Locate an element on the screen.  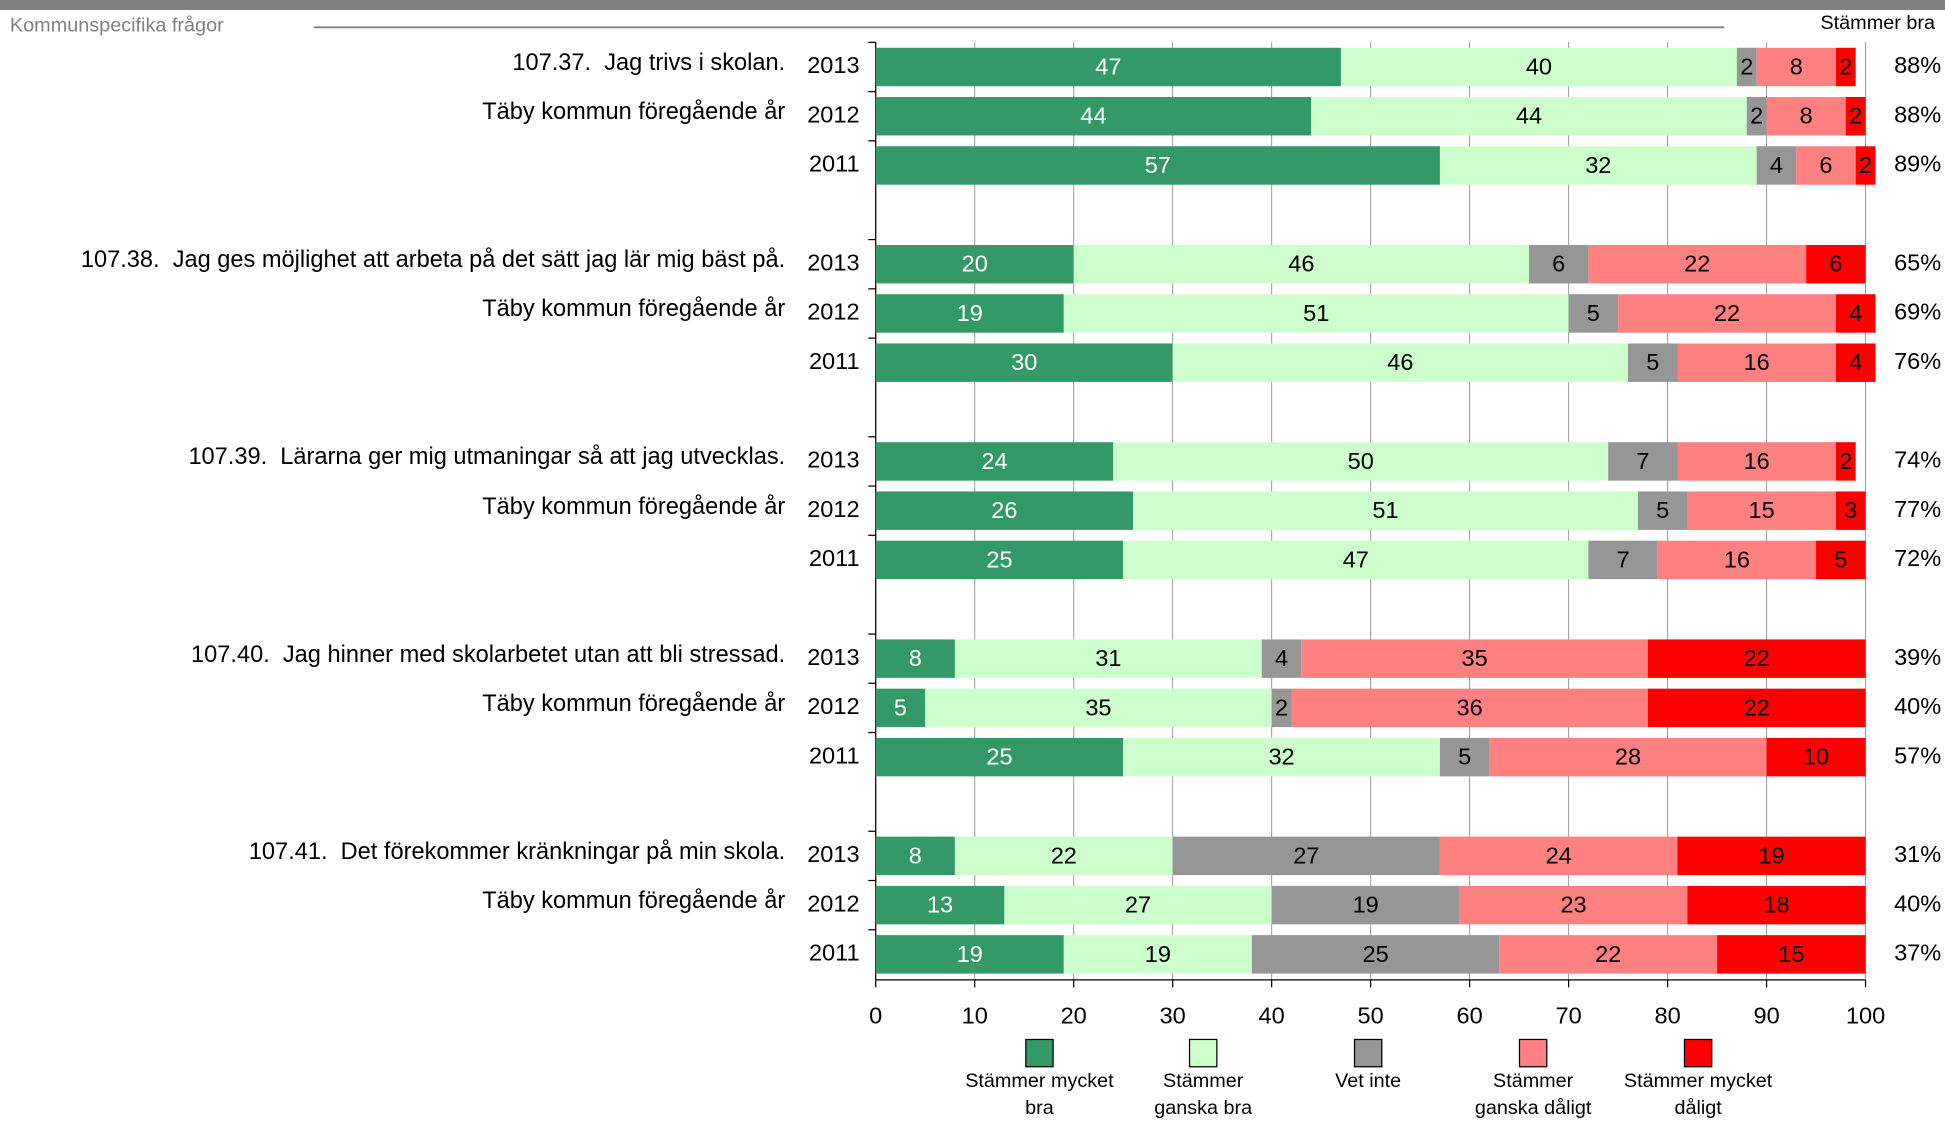
x-tick-label: 60 is located at coordinates (1470, 1015).